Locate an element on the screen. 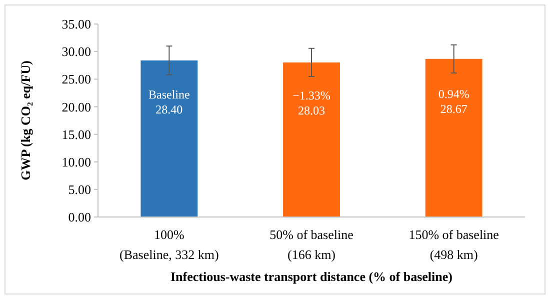  y-tick-label: 35.00 is located at coordinates (76, 24).